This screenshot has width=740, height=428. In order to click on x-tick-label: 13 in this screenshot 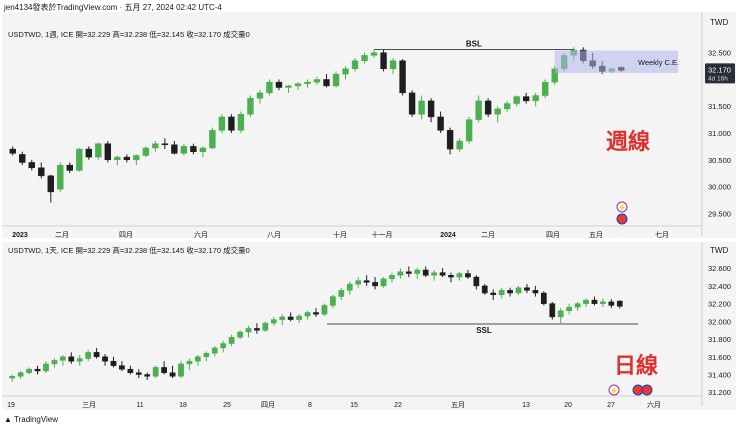, I will do `click(526, 405)`.